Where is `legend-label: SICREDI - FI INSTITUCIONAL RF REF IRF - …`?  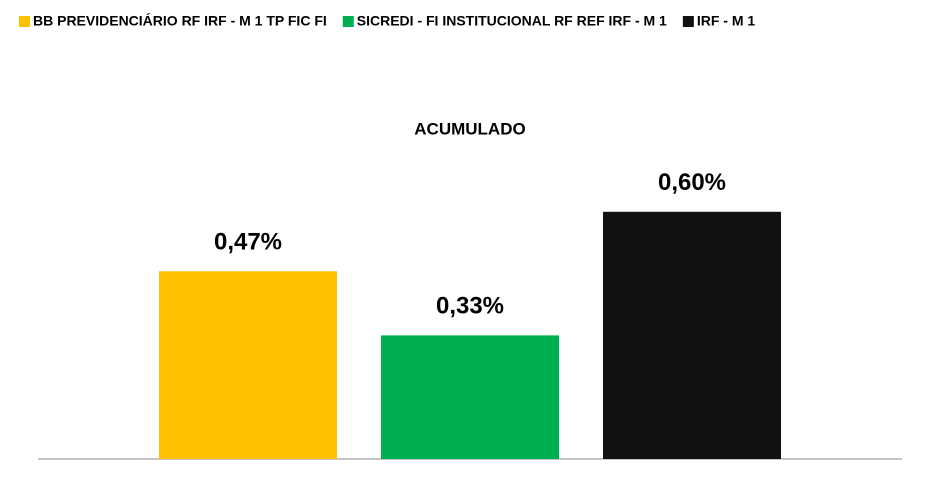 legend-label: SICREDI - FI INSTITUCIONAL RF REF IRF - … is located at coordinates (512, 21).